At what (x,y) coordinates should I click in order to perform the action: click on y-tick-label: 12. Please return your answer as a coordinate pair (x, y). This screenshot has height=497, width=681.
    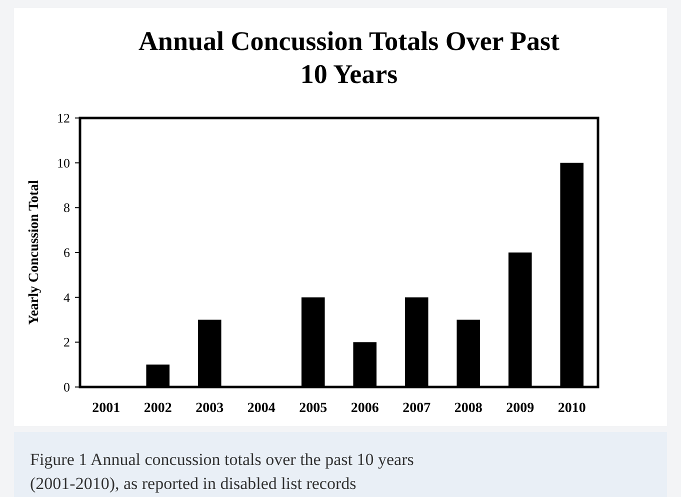
    Looking at the image, I should click on (63, 118).